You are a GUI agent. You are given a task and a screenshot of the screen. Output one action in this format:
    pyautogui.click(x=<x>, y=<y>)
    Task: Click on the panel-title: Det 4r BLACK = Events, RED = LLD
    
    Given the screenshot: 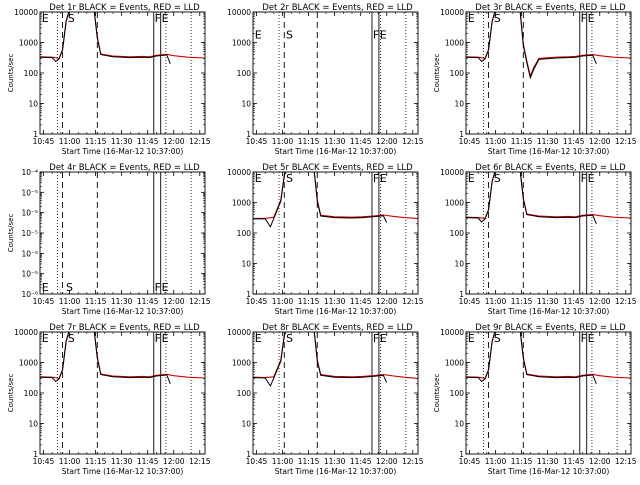 What is the action you would take?
    pyautogui.click(x=124, y=168)
    